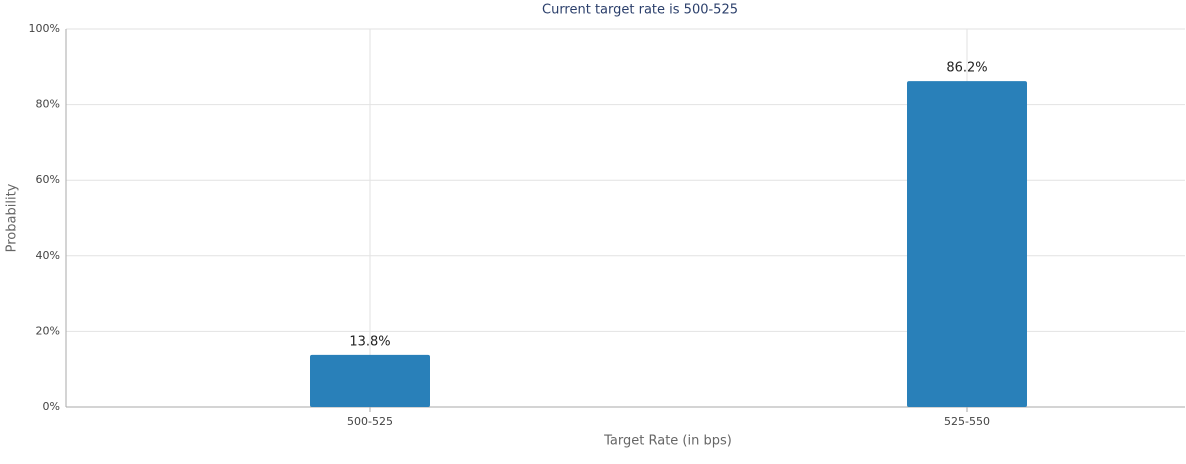 This screenshot has width=1186, height=464. I want to click on y-tick-label: 20%, so click(48, 330).